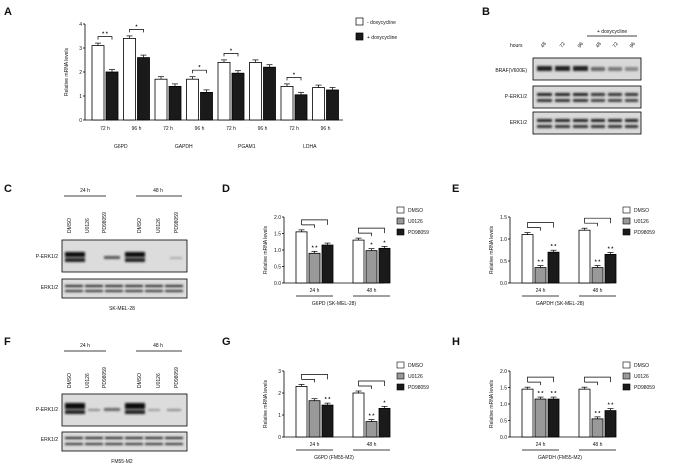 The width and height of the screenshot is (675, 472). Describe the element at coordinates (121, 147) in the screenshot. I see `gene-label: G6PD` at that location.